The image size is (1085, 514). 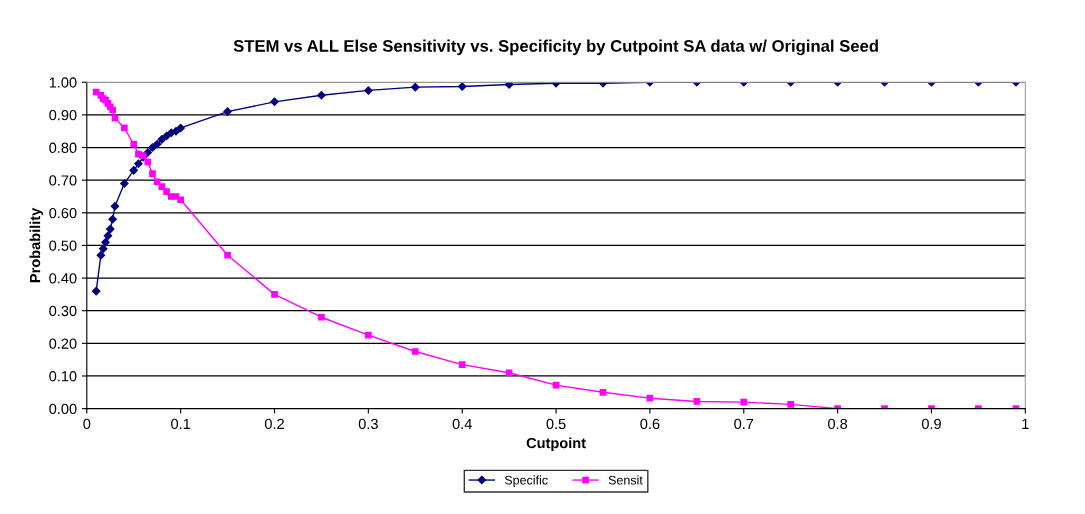 What do you see at coordinates (650, 424) in the screenshot?
I see `x-tick-label: 0.6` at bounding box center [650, 424].